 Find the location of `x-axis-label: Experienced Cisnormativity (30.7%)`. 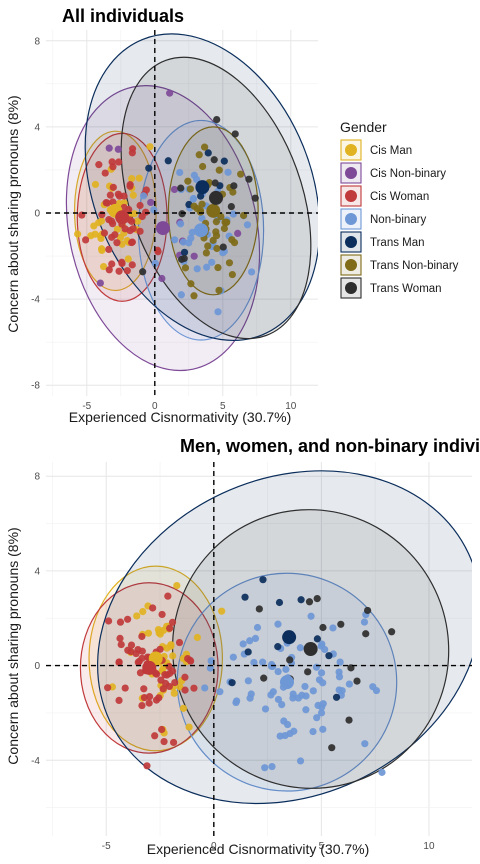

x-axis-label: Experienced Cisnormativity (30.7%) is located at coordinates (180, 417).